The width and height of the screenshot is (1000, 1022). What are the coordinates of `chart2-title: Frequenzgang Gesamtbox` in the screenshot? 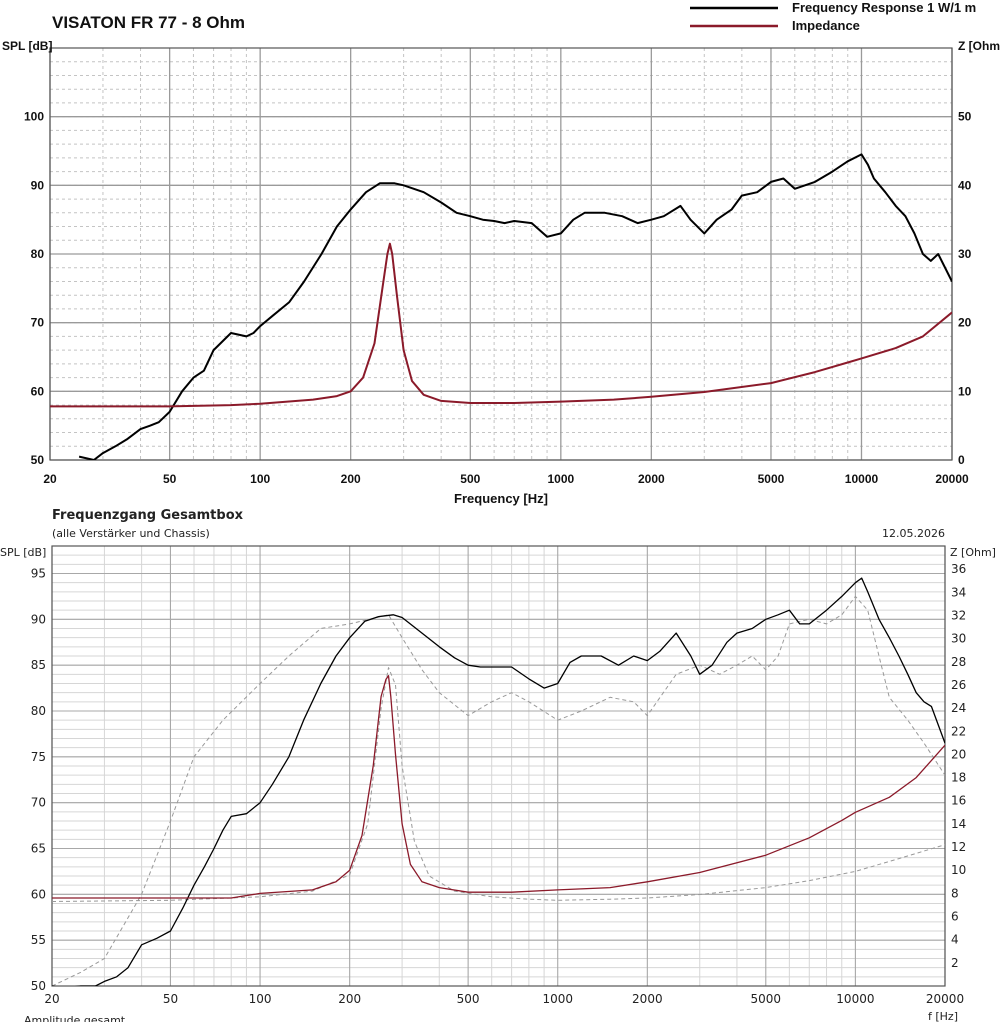 It's located at (148, 515).